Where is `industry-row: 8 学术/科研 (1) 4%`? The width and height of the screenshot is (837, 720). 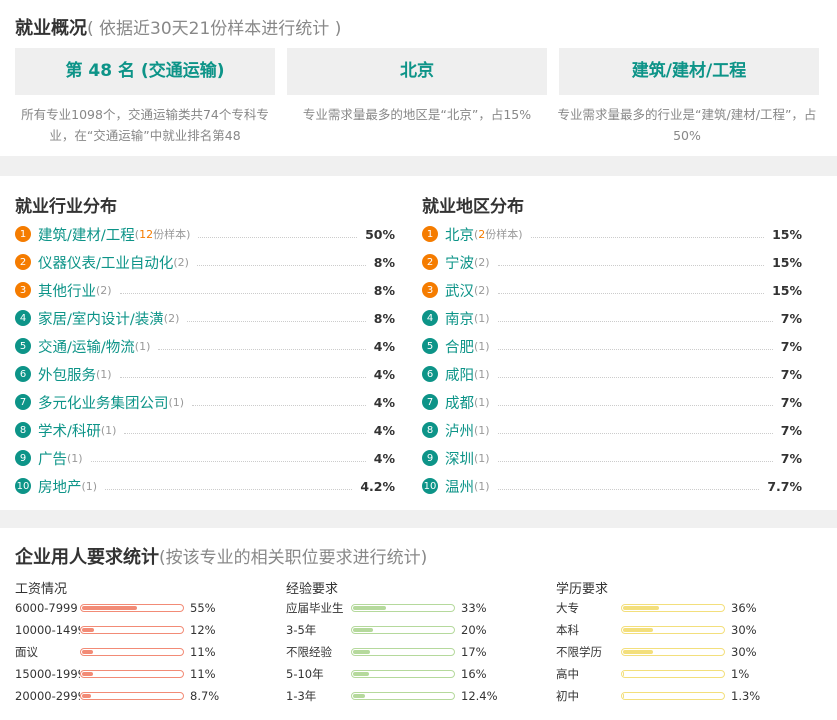 industry-row: 8 学术/科研 (1) 4% is located at coordinates (205, 430).